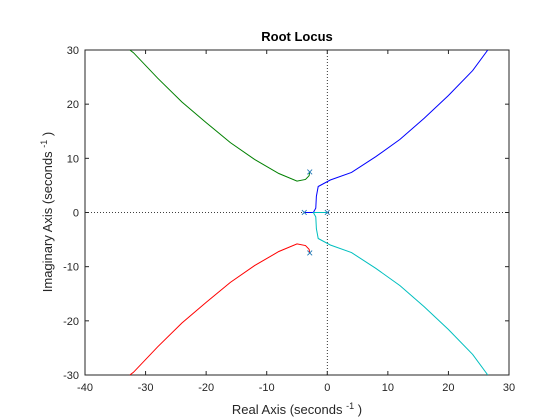 The image size is (560, 420). Describe the element at coordinates (287, 409) in the screenshot. I see `x-axis-label-text: Real Axis (seconds` at that location.